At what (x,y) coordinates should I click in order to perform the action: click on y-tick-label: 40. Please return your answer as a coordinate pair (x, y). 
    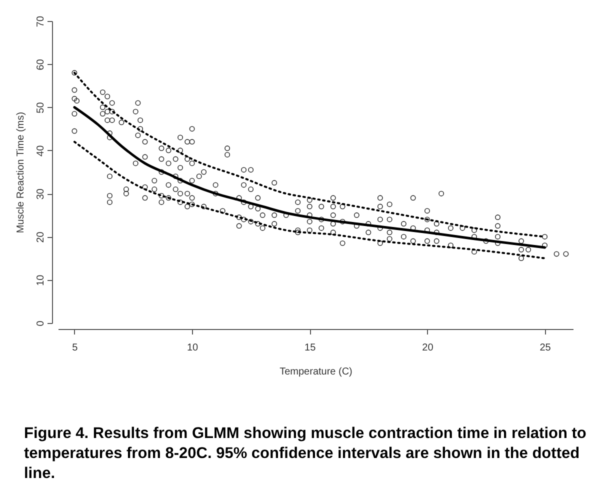
    Looking at the image, I should click on (41, 150).